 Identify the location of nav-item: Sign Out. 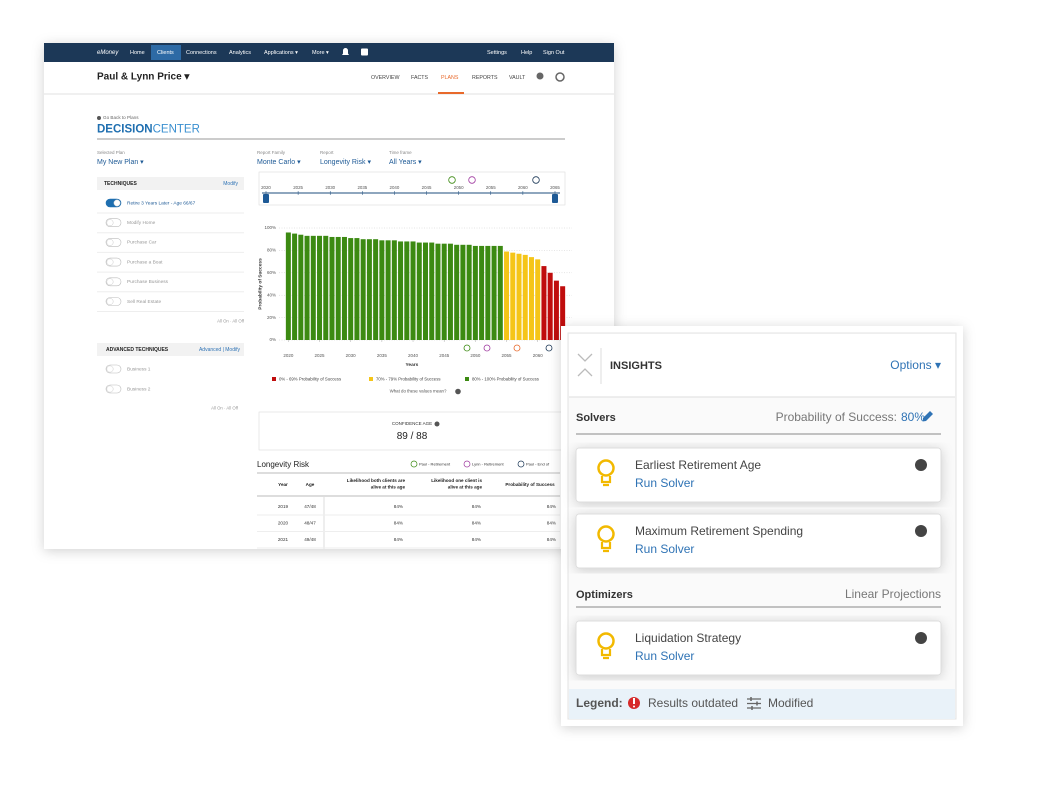
(554, 53).